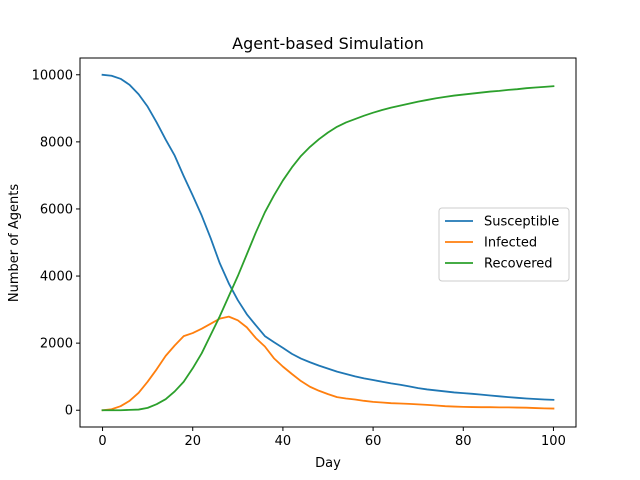 This screenshot has height=480, width=640. What do you see at coordinates (56, 209) in the screenshot?
I see `y-tick-label: 6000` at bounding box center [56, 209].